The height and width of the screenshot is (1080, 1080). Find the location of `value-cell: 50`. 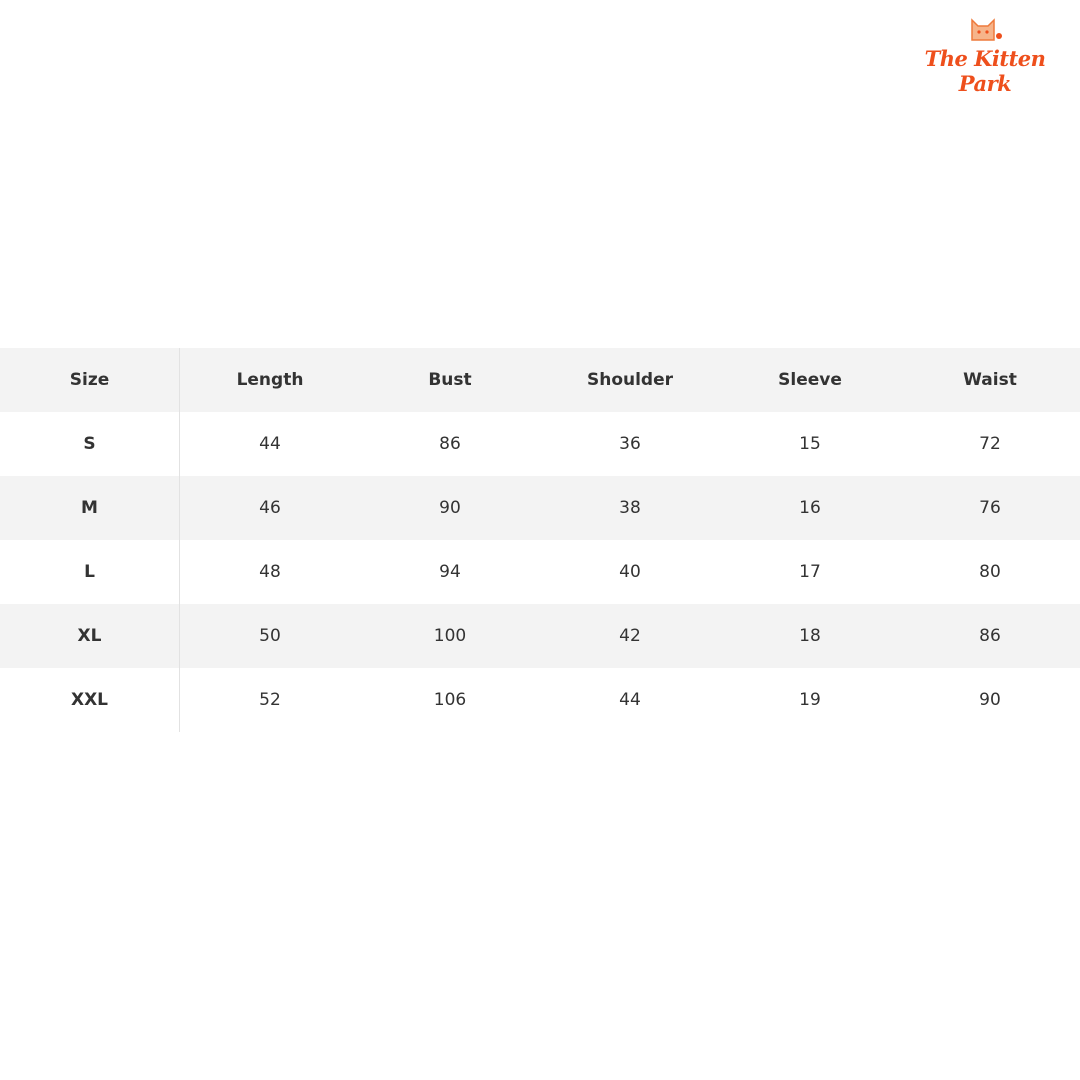

value-cell: 50 is located at coordinates (270, 636).